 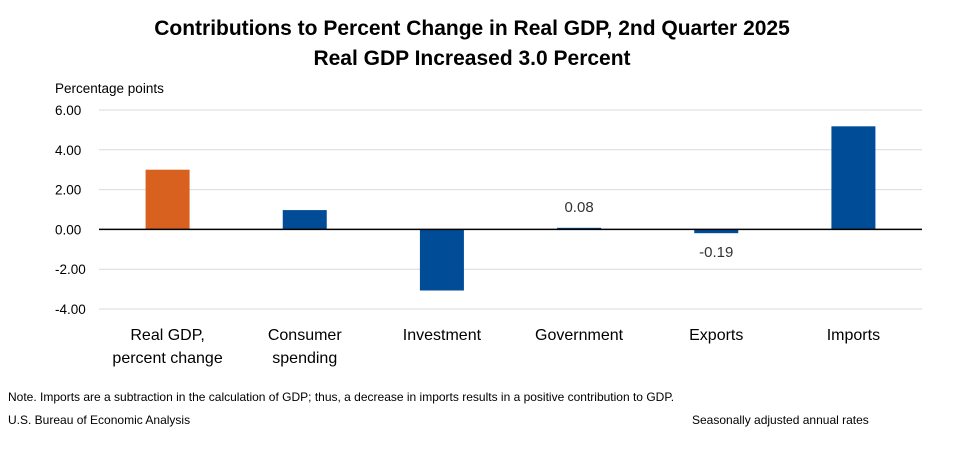 What do you see at coordinates (68, 190) in the screenshot?
I see `y-tick-label: 2.00` at bounding box center [68, 190].